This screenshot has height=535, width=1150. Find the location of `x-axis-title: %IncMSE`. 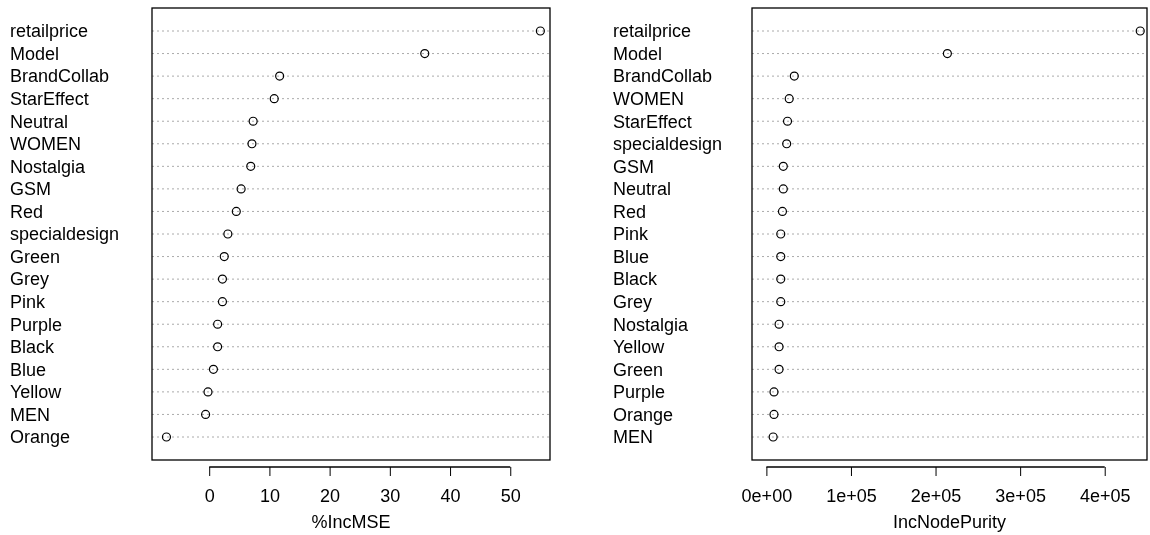

x-axis-title: %IncMSE is located at coordinates (351, 522).